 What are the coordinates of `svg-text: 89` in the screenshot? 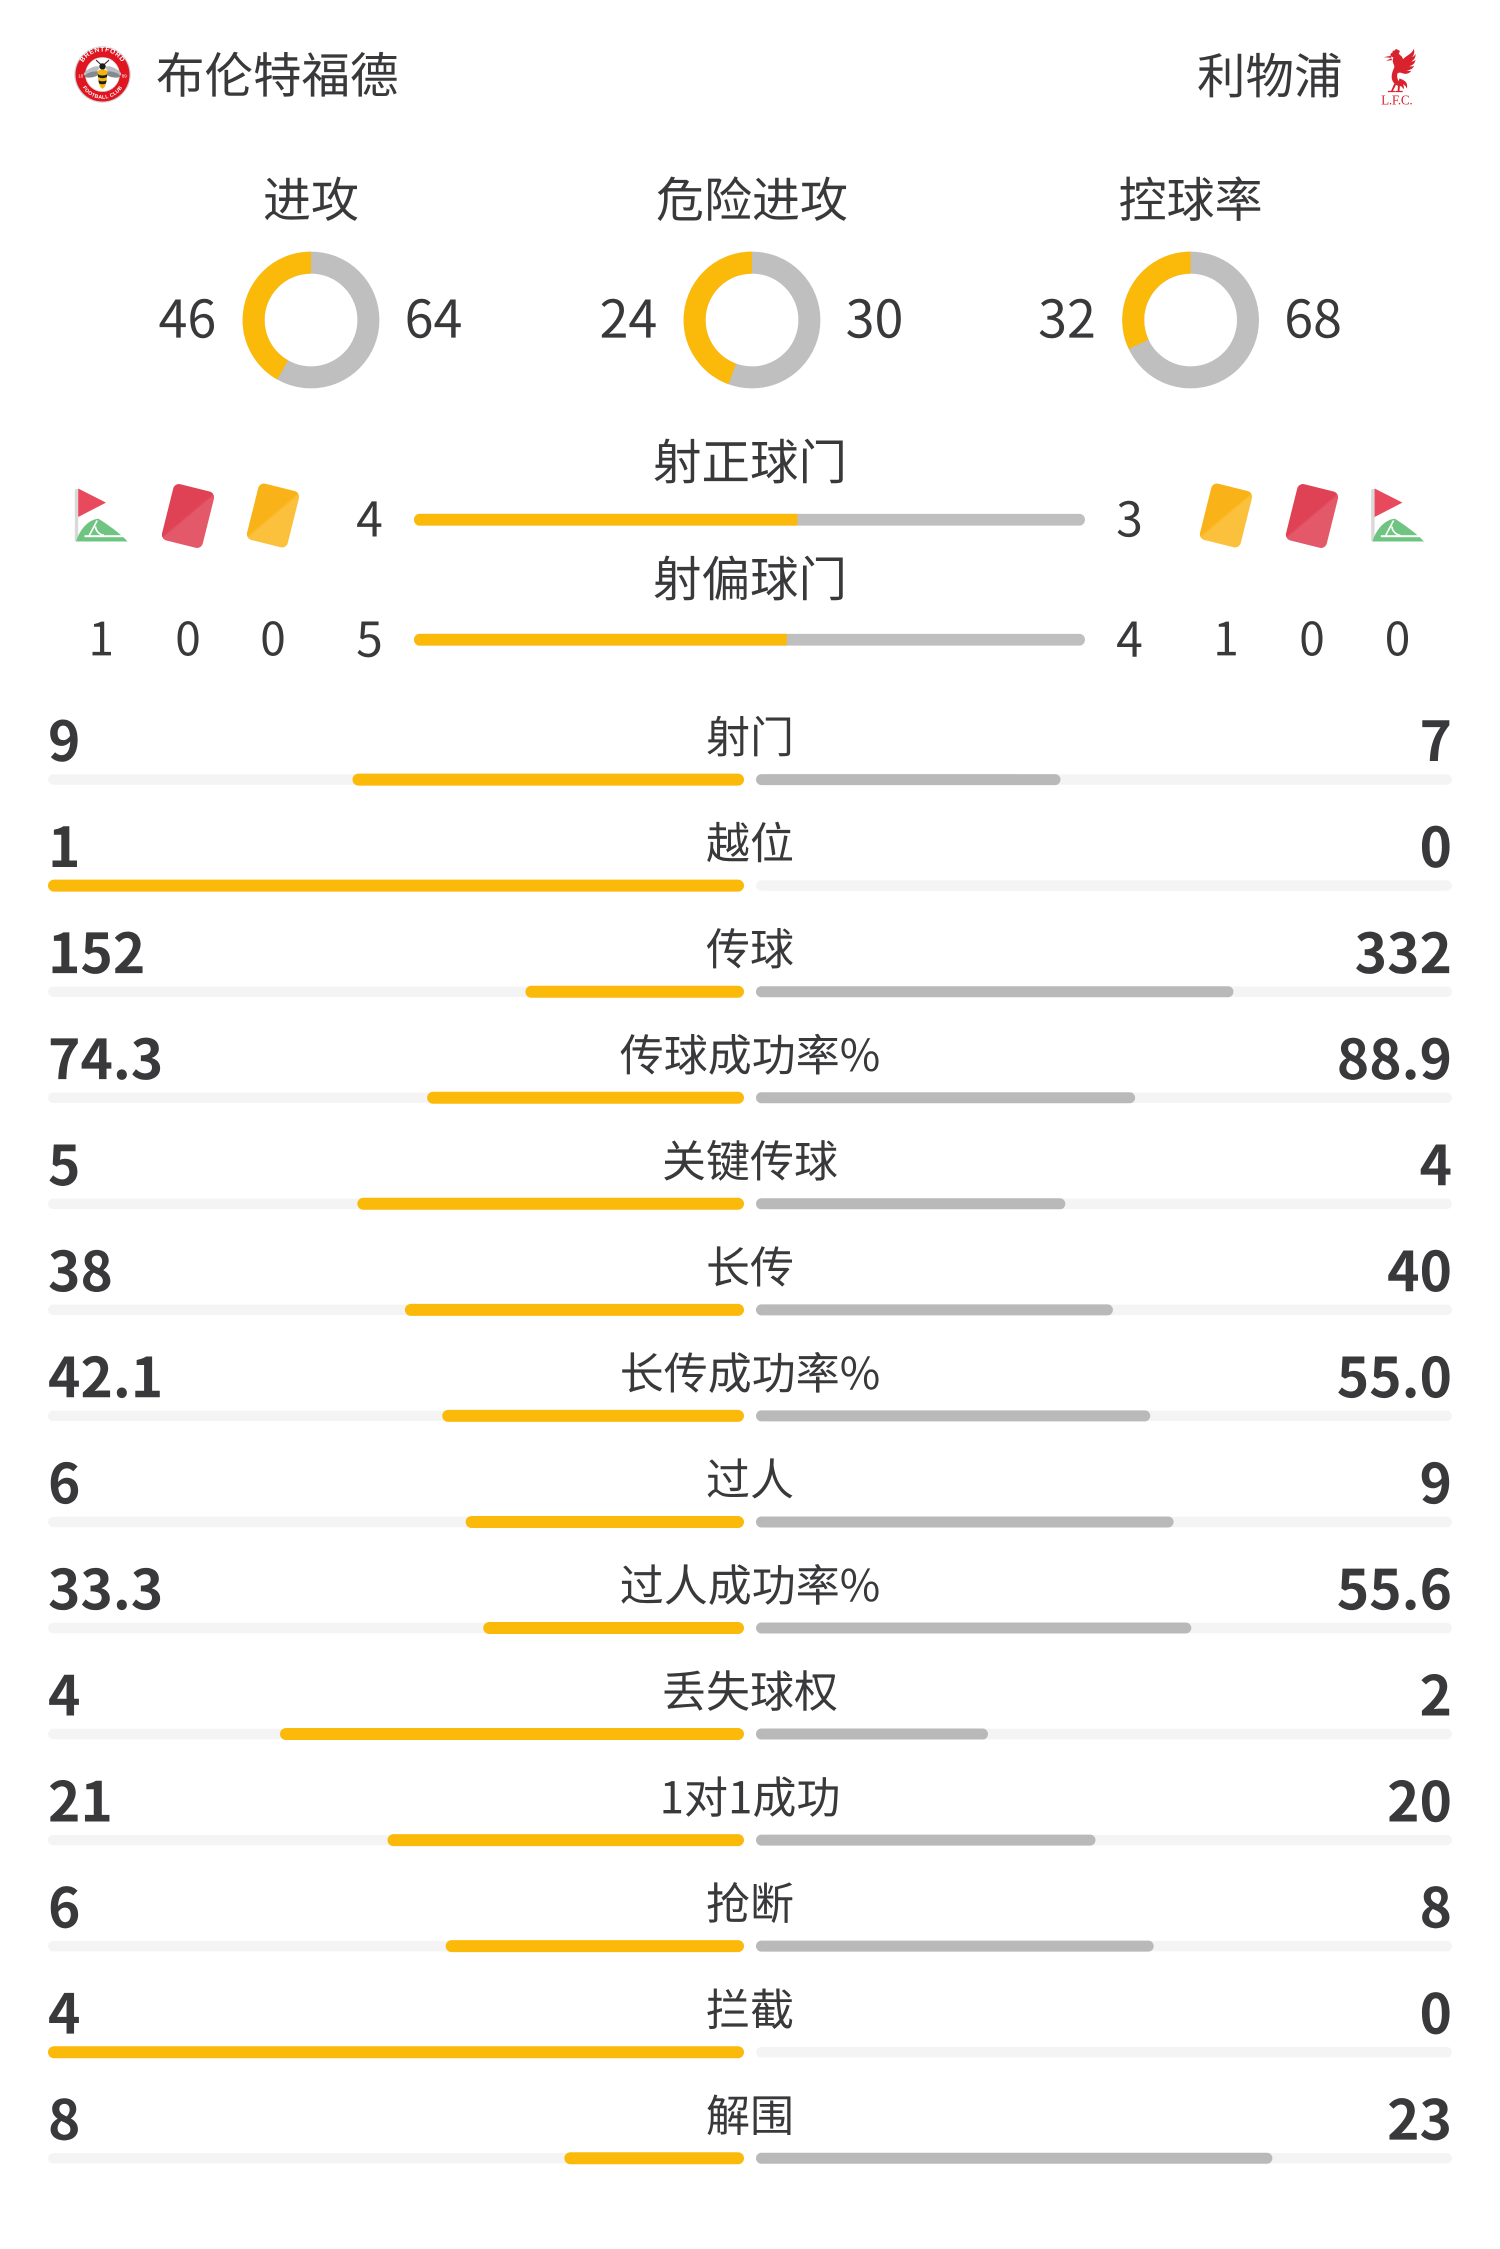 It's located at (125, 75).